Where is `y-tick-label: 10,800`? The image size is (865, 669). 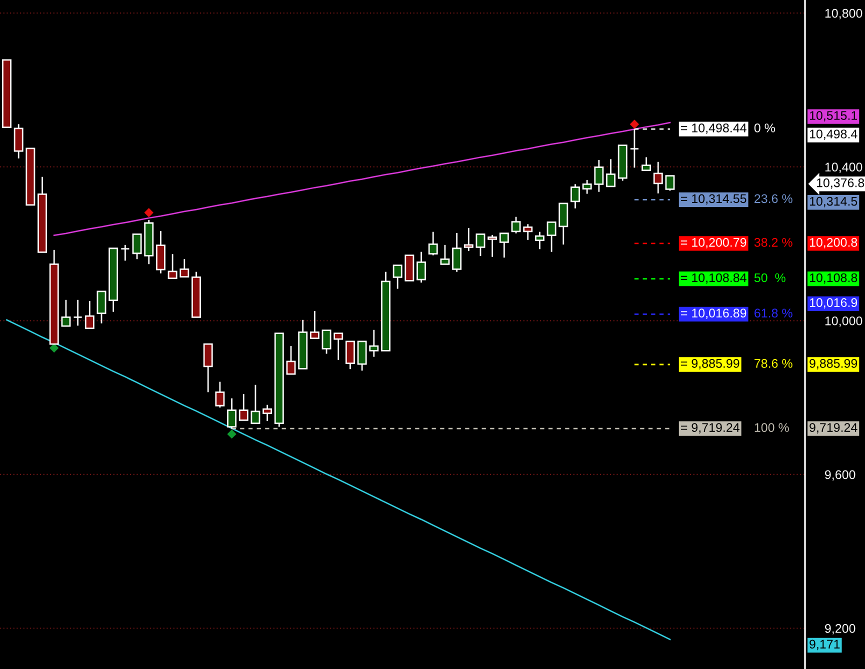 y-tick-label: 10,800 is located at coordinates (843, 14).